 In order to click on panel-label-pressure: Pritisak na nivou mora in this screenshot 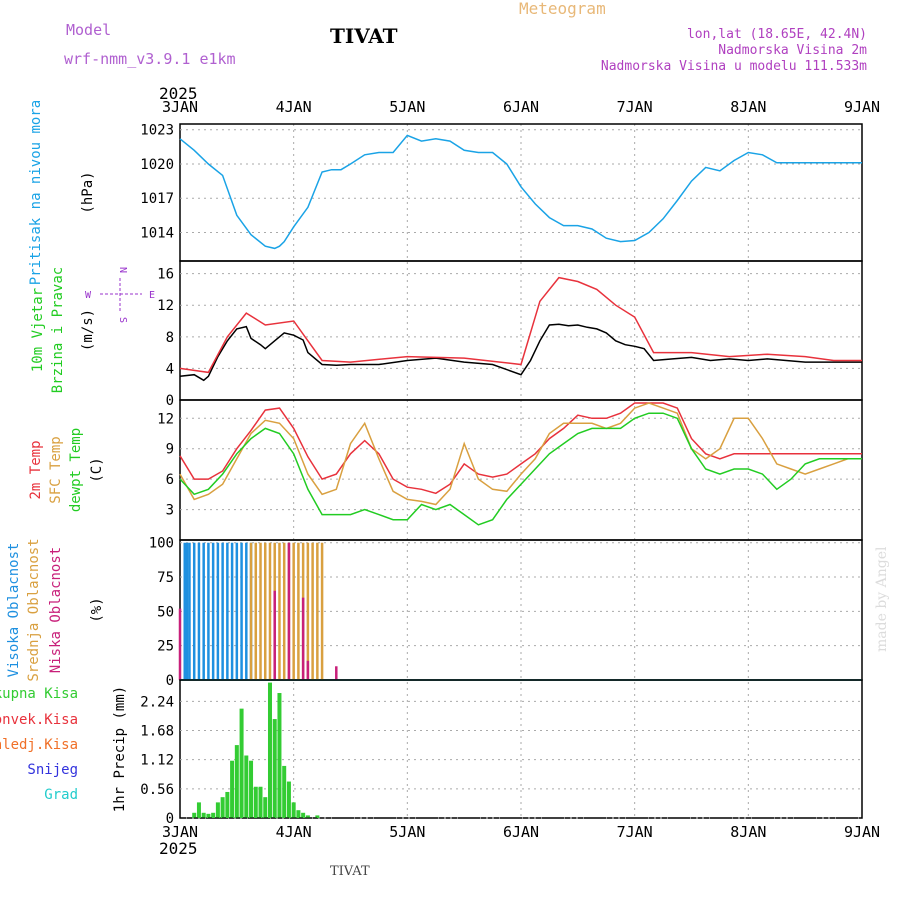, I will do `click(36, 192)`.